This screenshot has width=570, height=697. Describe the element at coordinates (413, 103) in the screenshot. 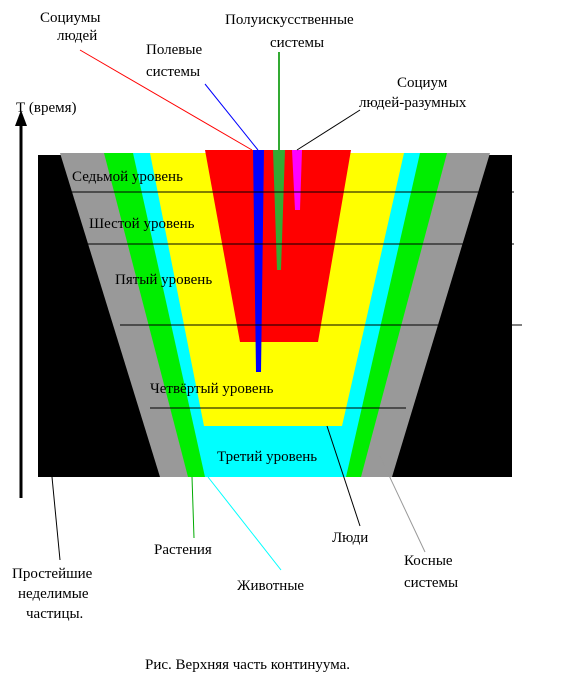

I see `rational-socium-label-line2: людей-разумных` at that location.